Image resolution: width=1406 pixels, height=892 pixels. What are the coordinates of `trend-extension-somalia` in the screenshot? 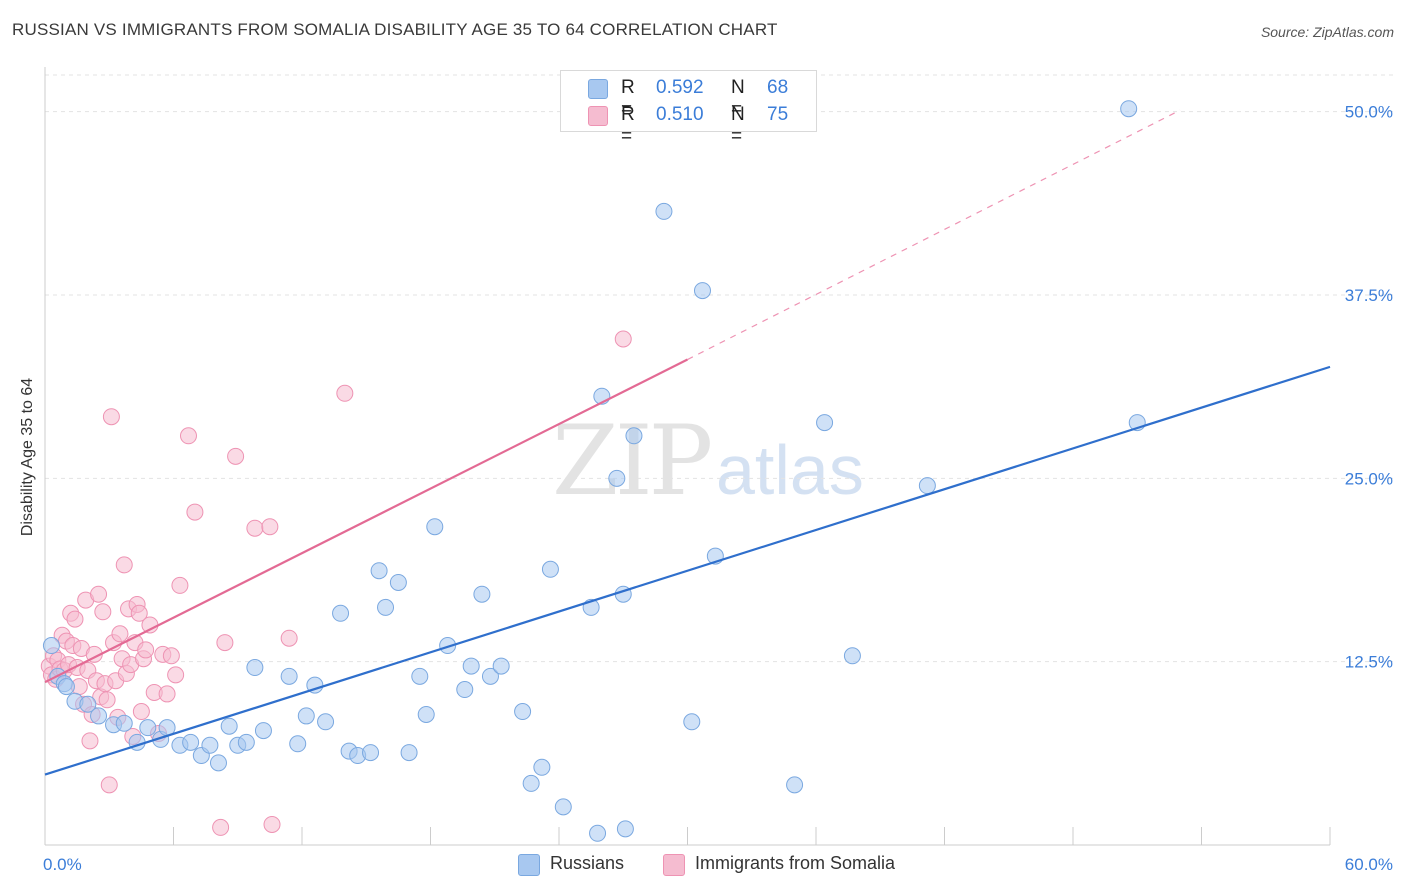 It's located at (934, 235).